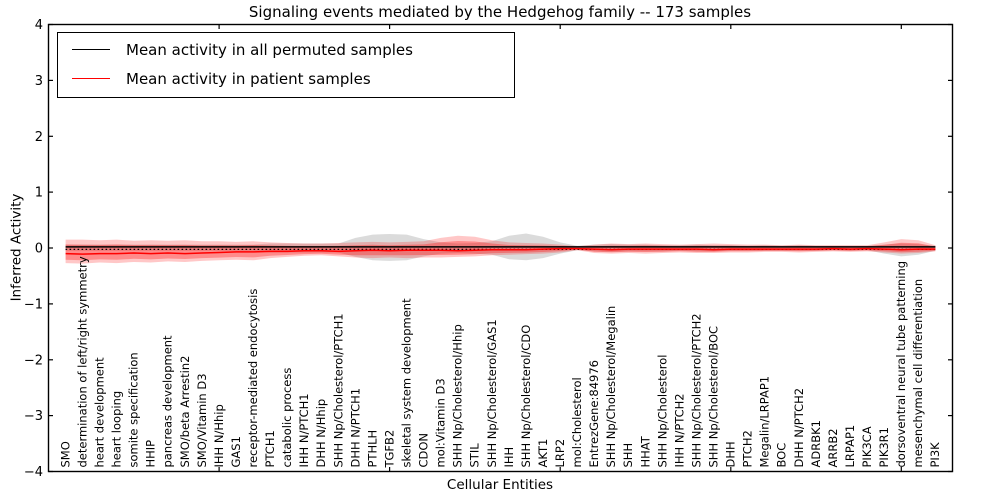  Describe the element at coordinates (33, 249) in the screenshot. I see `y-tick-labels: 4 3 2 1 0 −1 −2 −3 −4` at that location.